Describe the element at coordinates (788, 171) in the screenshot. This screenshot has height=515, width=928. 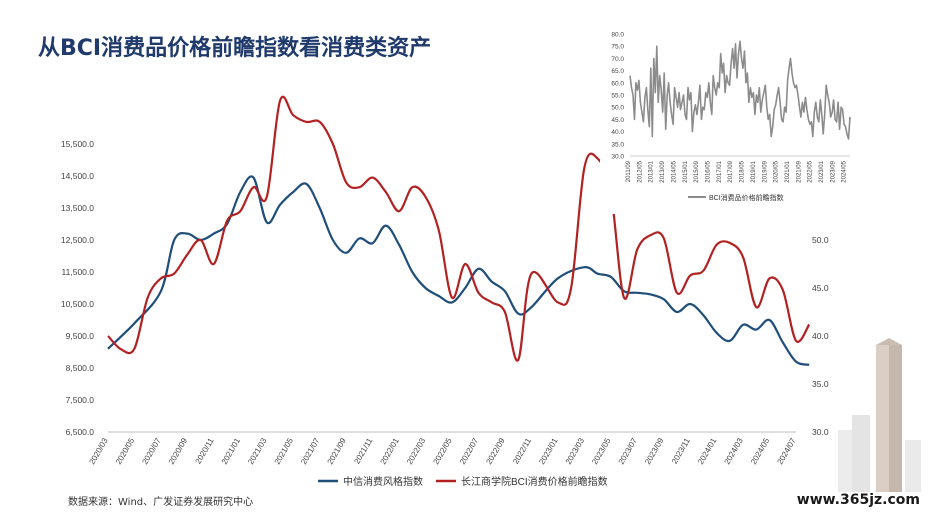
I see `inset-x-tick-label: 2021/01` at that location.